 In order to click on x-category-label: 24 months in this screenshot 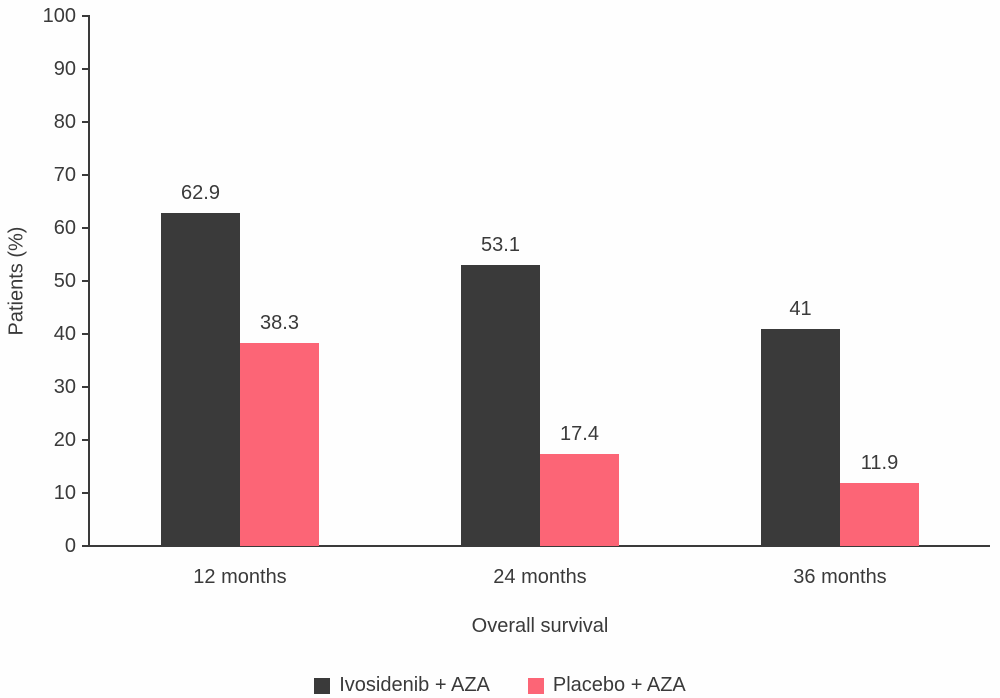, I will do `click(540, 577)`.